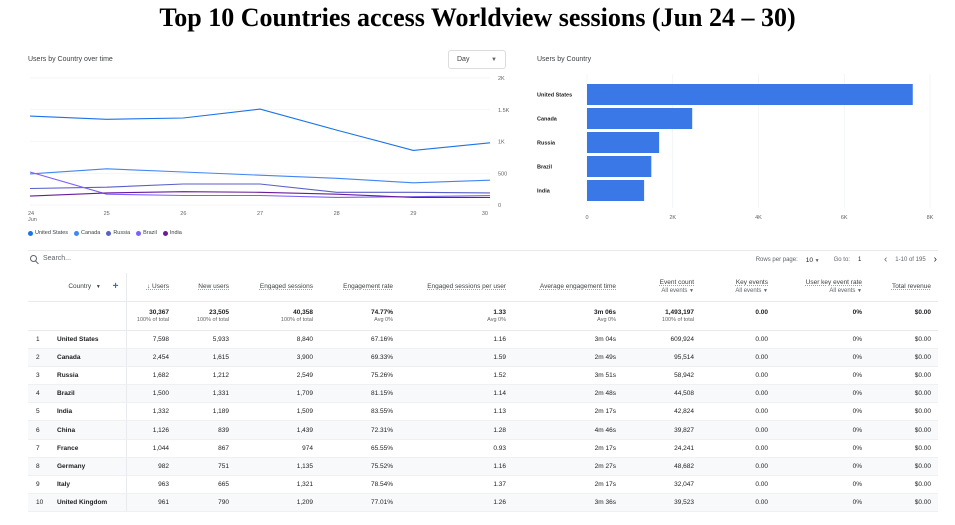 The width and height of the screenshot is (955, 525). Describe the element at coordinates (859, 260) in the screenshot. I see `goto-input: 1` at that location.